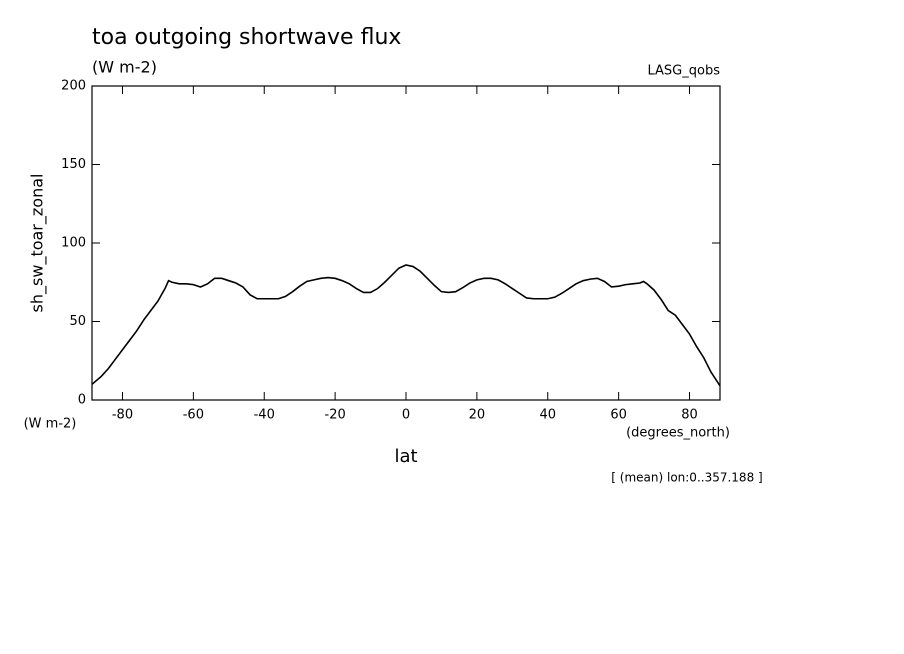 The image size is (904, 654). Describe the element at coordinates (38, 243) in the screenshot. I see `y-axis-label: sh_sw_toar_zonal` at that location.